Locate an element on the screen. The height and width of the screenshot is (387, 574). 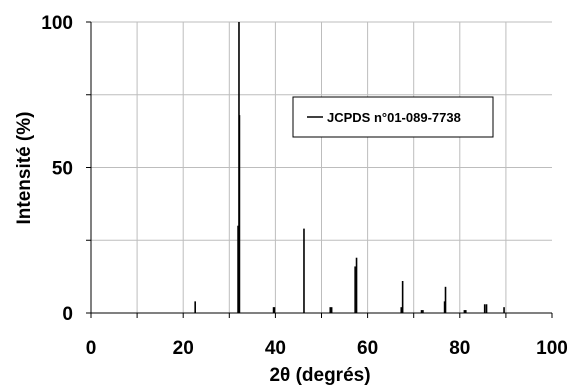
y-tick-labels: 0 50 100 is located at coordinates (57, 169).